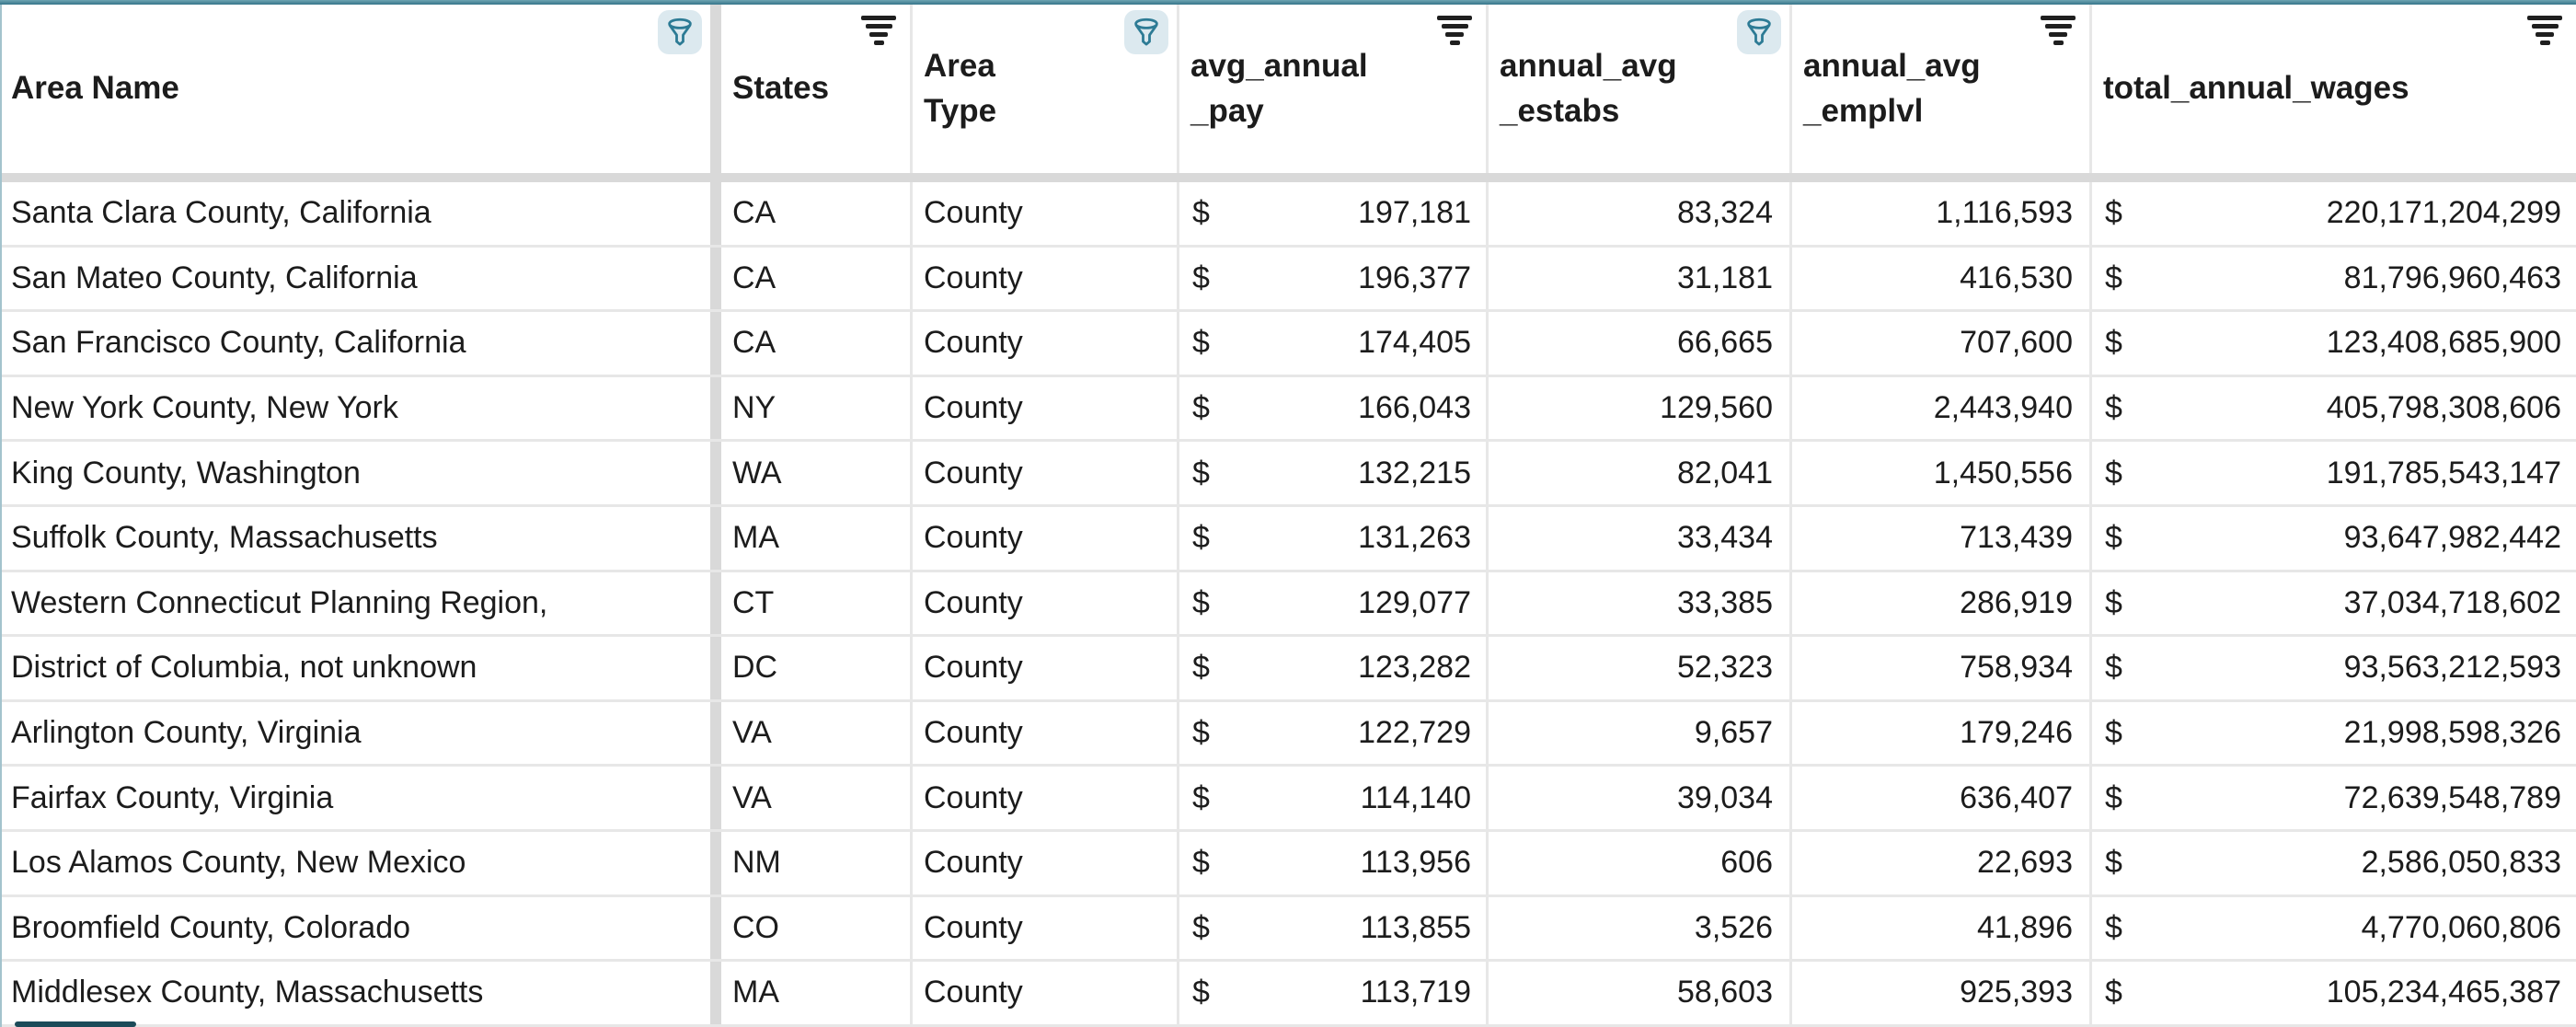 The width and height of the screenshot is (2576, 1027). Describe the element at coordinates (817, 863) in the screenshot. I see `cell-state: NM` at that location.